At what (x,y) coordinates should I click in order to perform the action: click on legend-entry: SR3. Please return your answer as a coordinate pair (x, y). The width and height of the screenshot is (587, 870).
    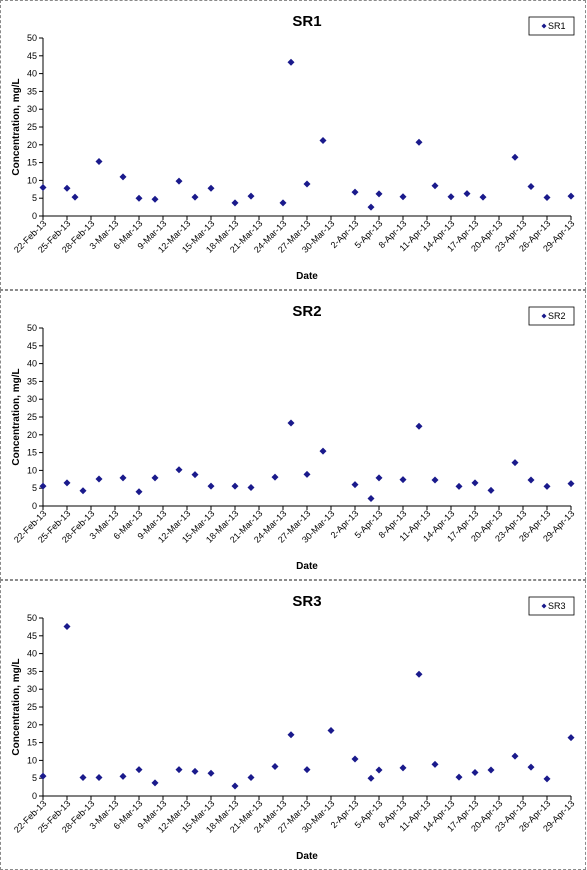
    Looking at the image, I should click on (557, 606).